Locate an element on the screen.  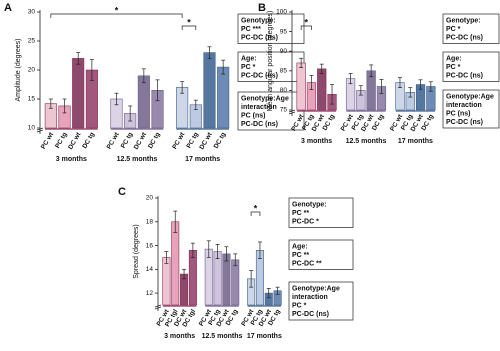
y-tick-label: 75 is located at coordinates (284, 110).